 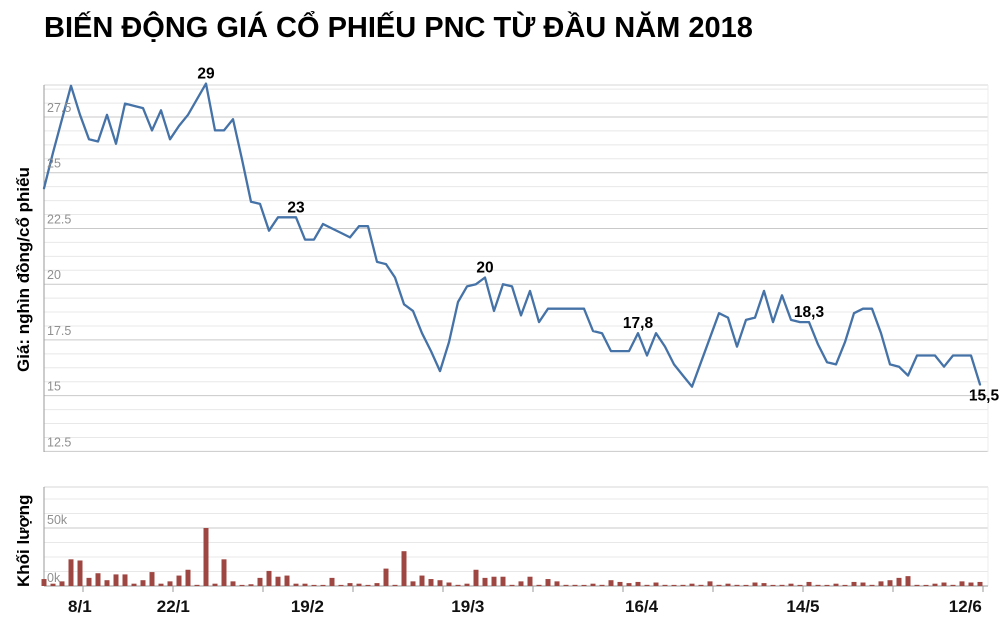 I want to click on price-annotation: 17,8, so click(x=638, y=323).